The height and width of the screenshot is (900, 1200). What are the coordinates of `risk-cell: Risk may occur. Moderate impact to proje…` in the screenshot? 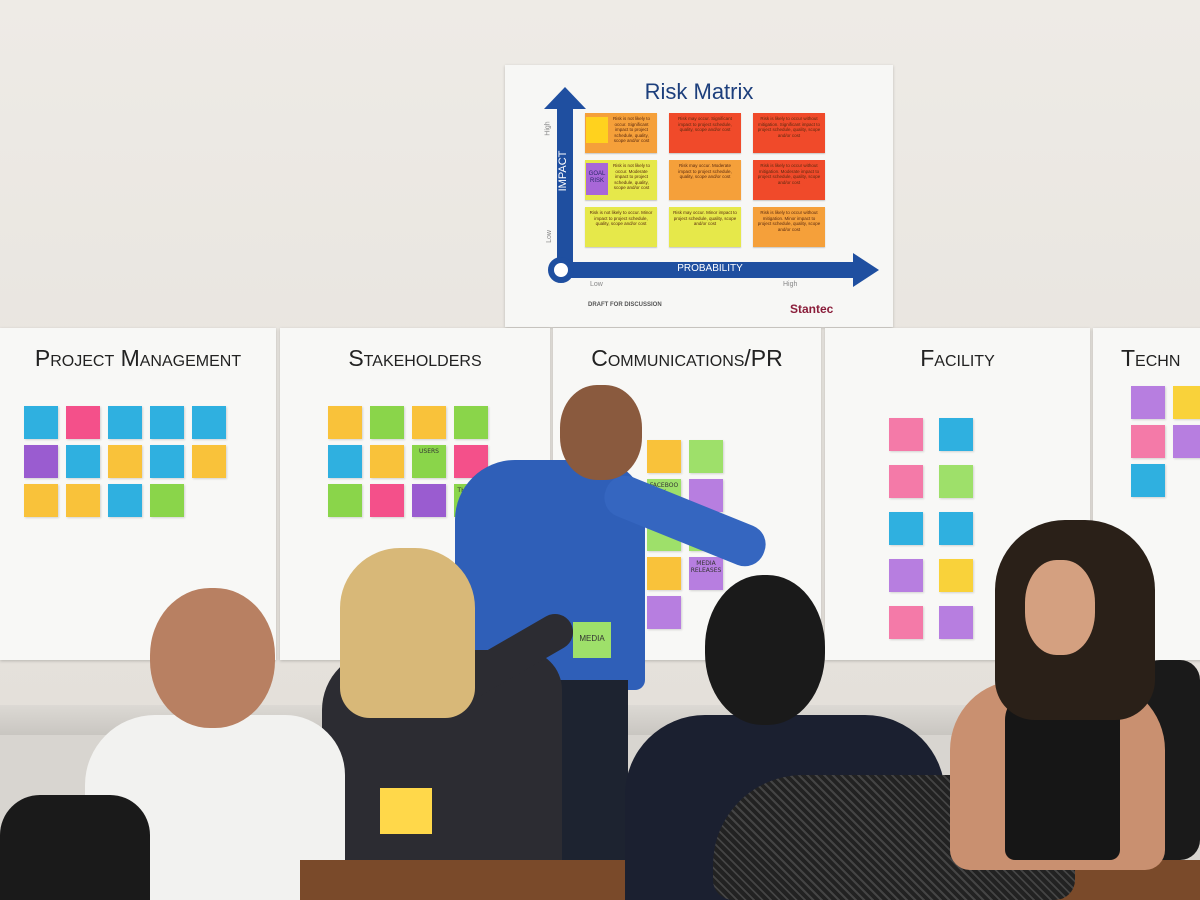 It's located at (705, 180).